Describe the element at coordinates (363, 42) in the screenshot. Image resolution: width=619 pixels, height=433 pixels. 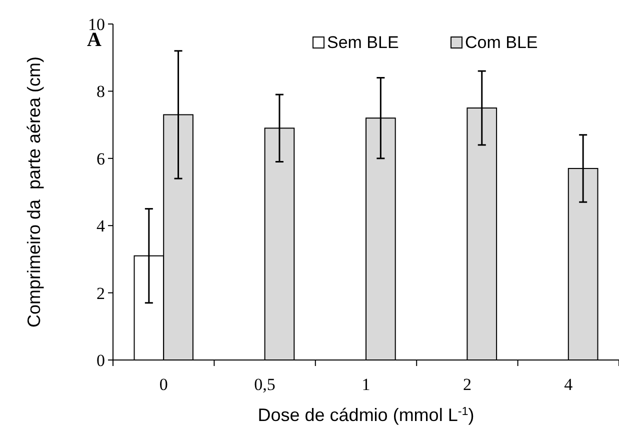
I see `legend-label: Sem BLE` at that location.